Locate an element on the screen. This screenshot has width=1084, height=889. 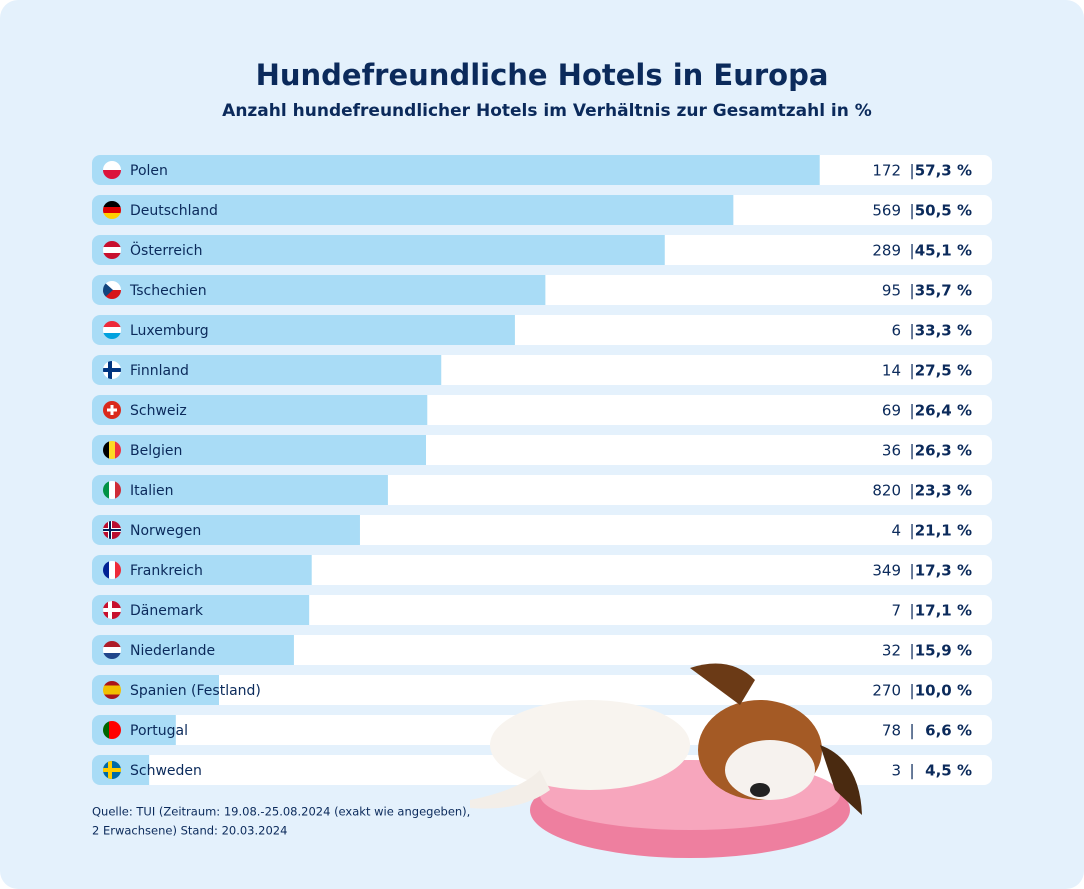
category-label: Österreich is located at coordinates (166, 250).